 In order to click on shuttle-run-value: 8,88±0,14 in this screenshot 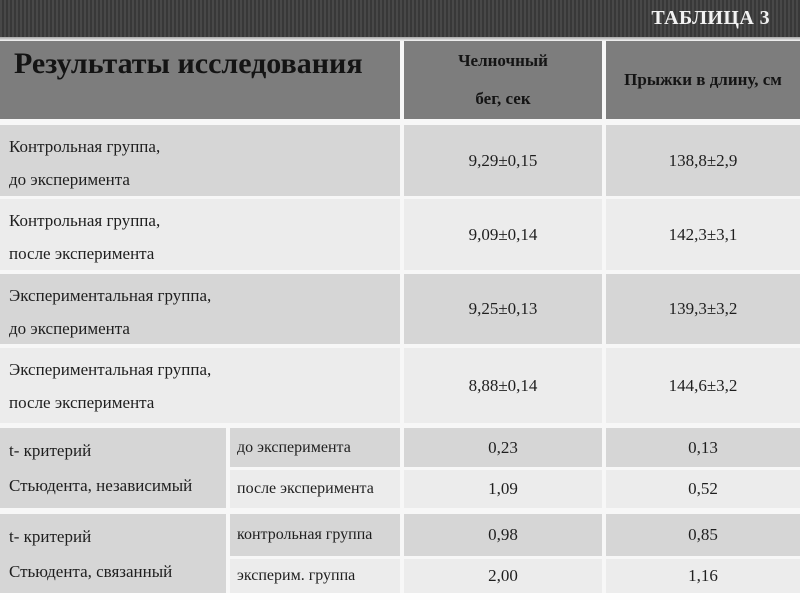, I will do `click(503, 385)`.